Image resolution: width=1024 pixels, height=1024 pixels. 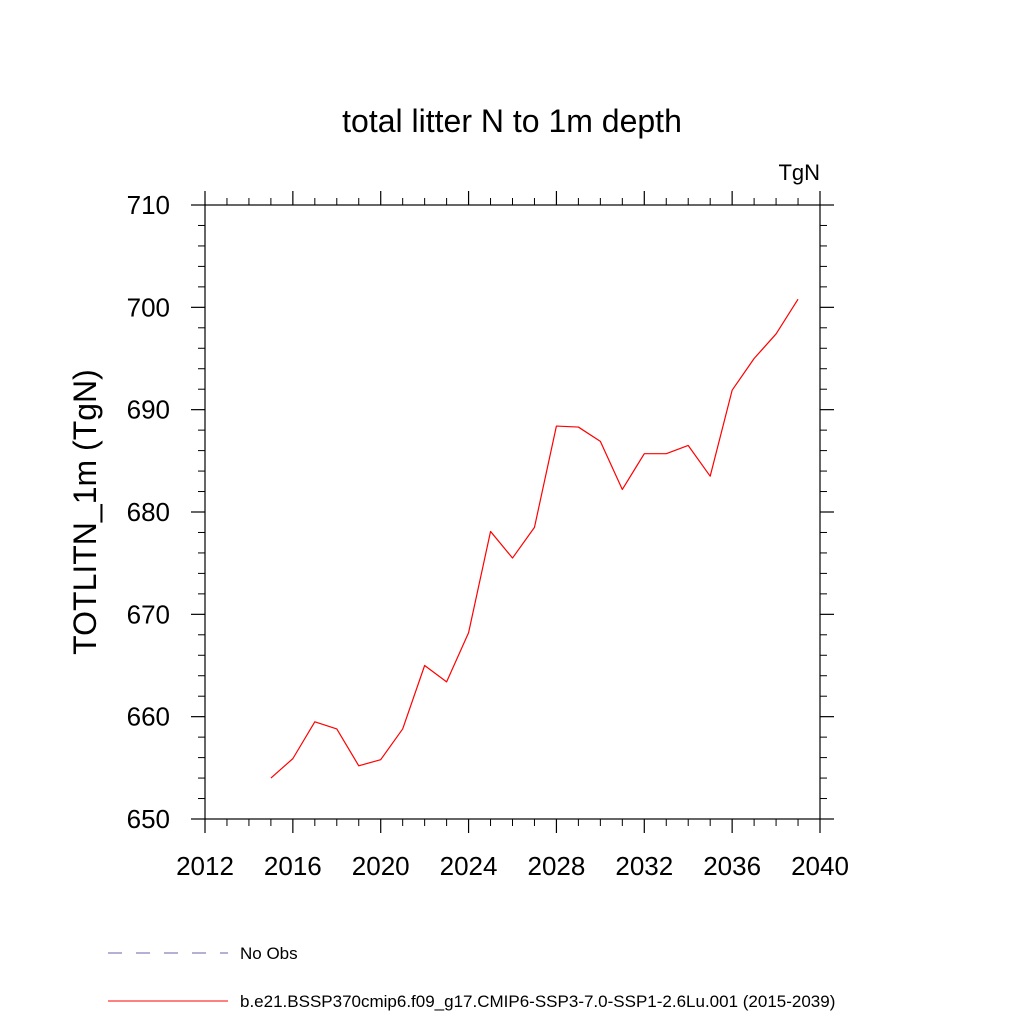 I want to click on y-tick-label: 710, so click(x=148, y=205).